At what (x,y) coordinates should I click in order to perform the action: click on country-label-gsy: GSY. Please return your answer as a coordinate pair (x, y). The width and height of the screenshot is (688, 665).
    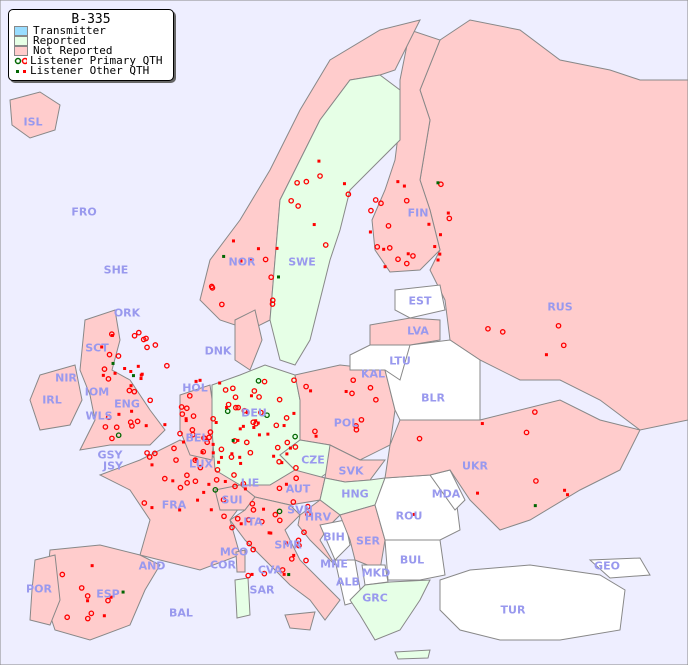
    Looking at the image, I should click on (110, 455).